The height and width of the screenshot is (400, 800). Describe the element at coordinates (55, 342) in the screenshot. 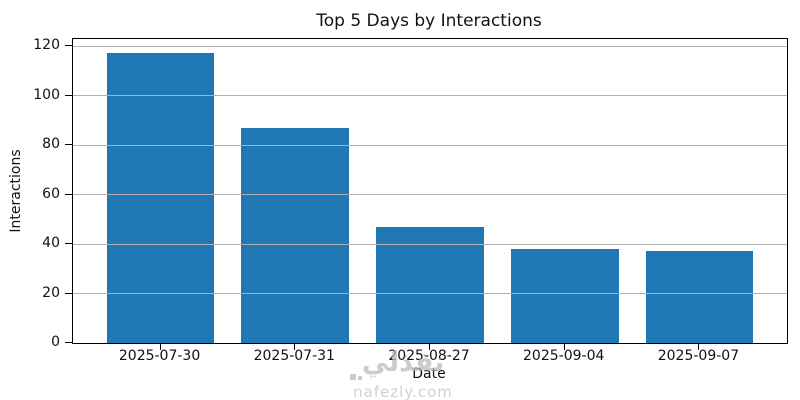

I see `y-tick-label: 0` at that location.